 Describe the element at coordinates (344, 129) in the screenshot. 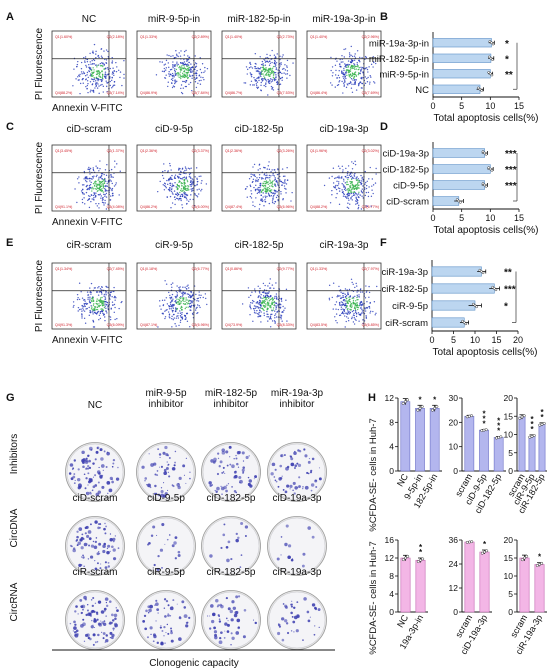

I see `flow-plot-title: ciD-19a-3p` at that location.